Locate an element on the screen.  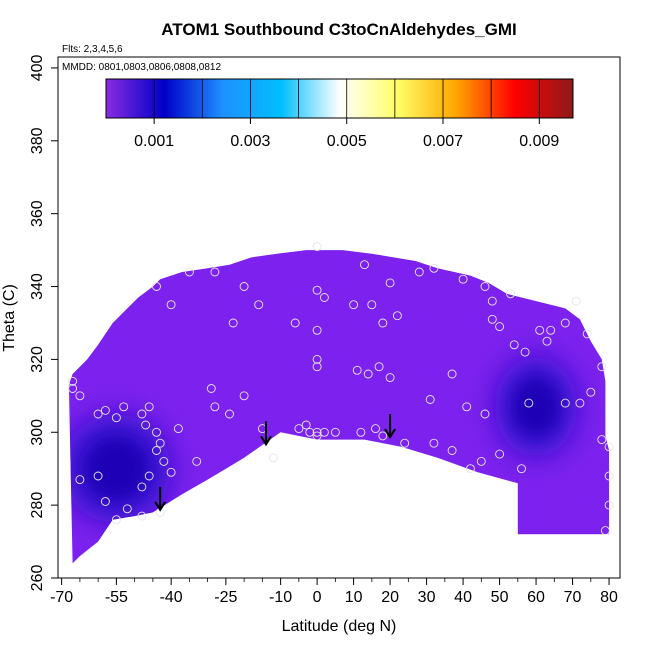
x-tick-label: -55 is located at coordinates (116, 597).